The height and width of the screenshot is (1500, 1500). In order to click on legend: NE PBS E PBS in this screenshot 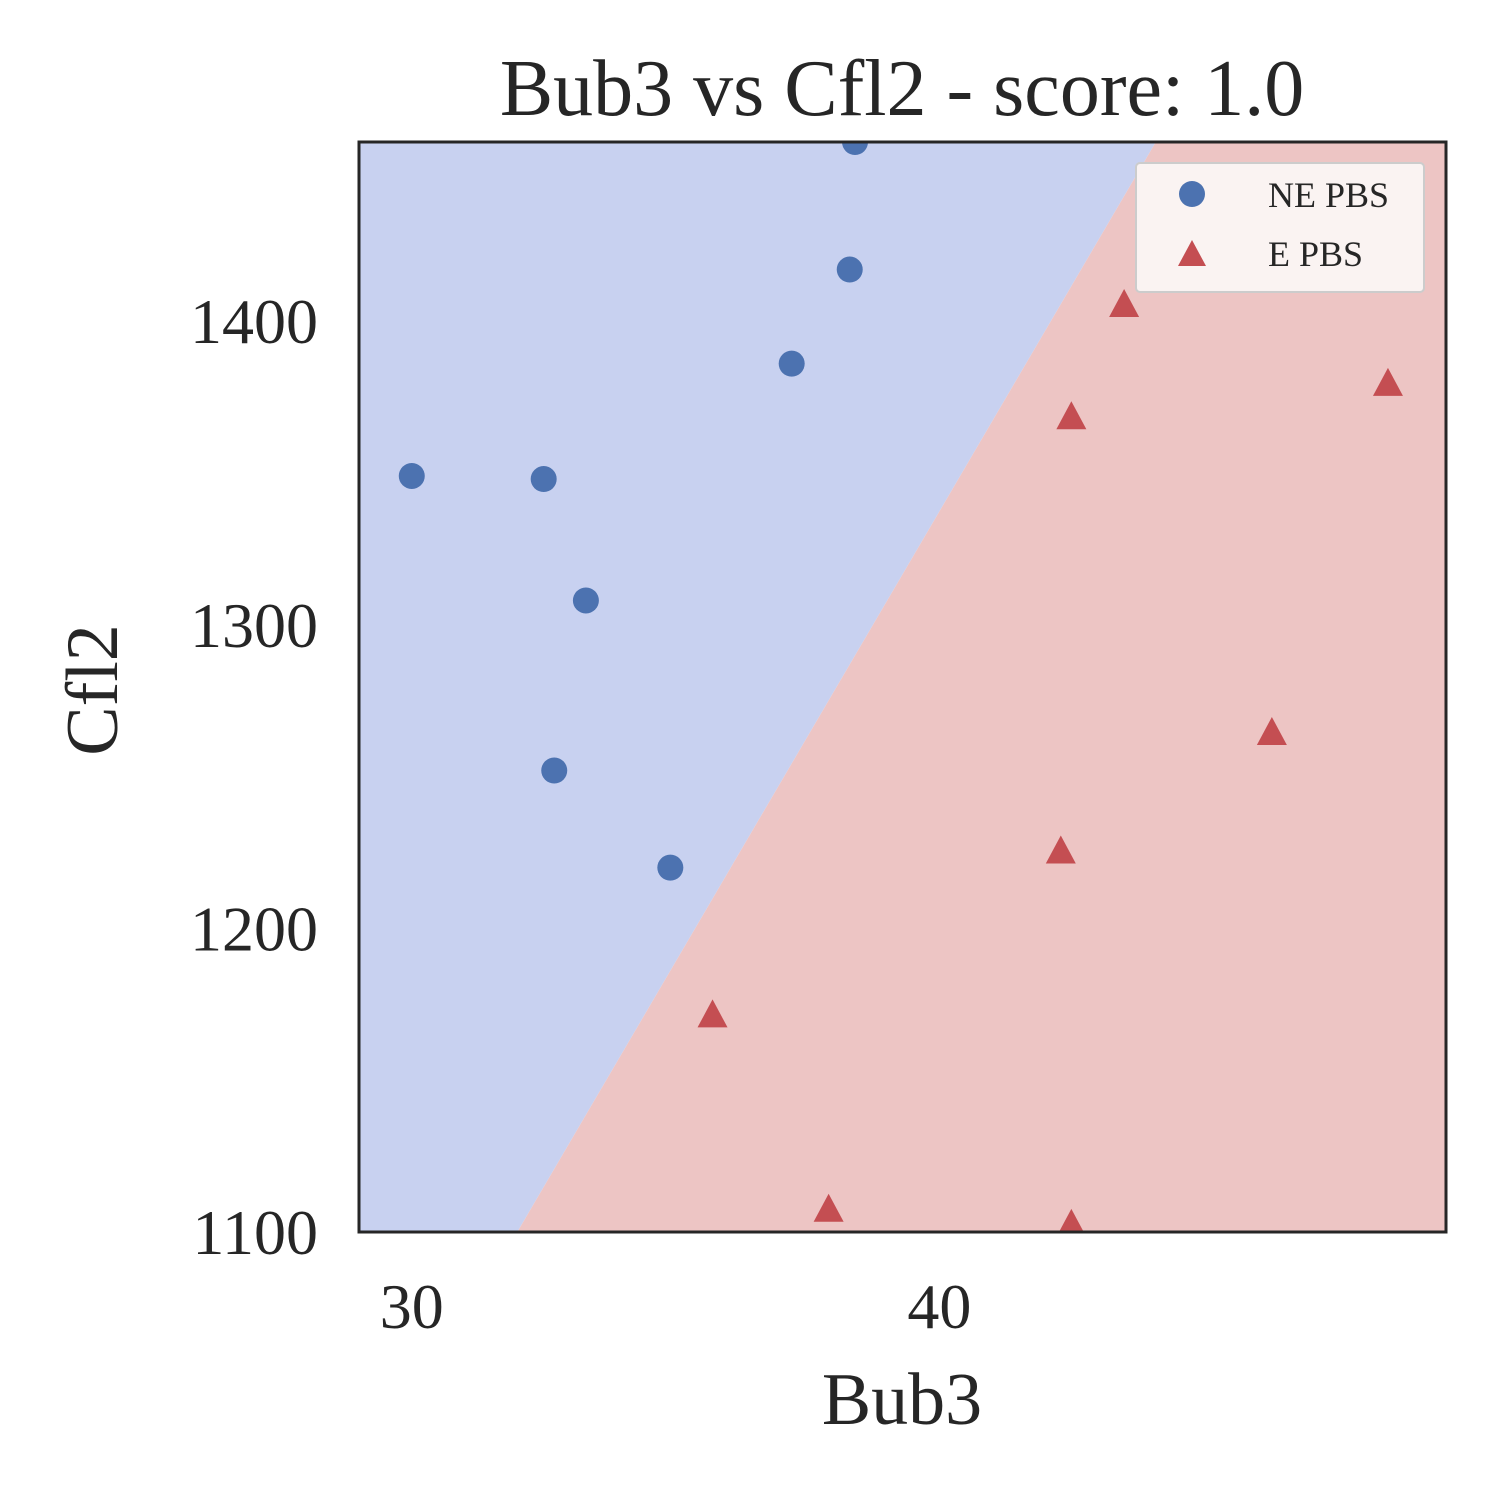, I will do `click(1280, 227)`.